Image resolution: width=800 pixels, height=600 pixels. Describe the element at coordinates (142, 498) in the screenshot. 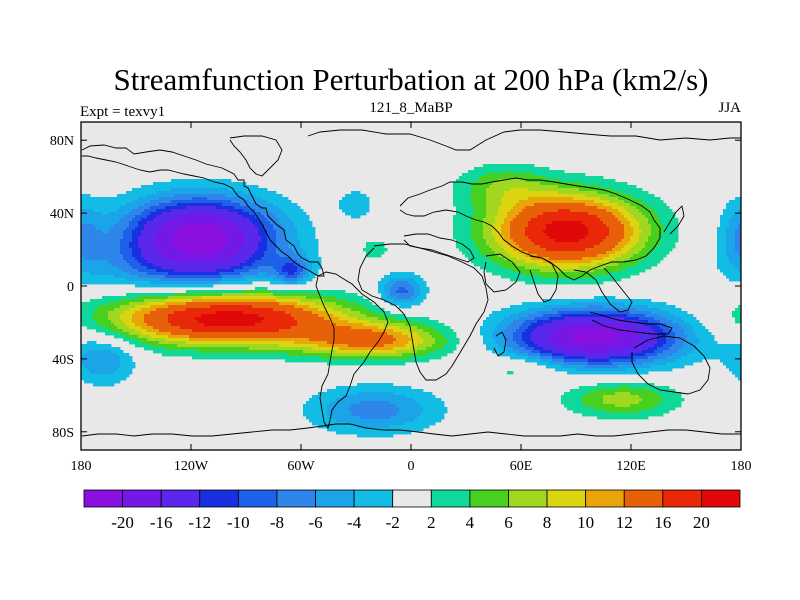

I see `colorbar-swatch` at that location.